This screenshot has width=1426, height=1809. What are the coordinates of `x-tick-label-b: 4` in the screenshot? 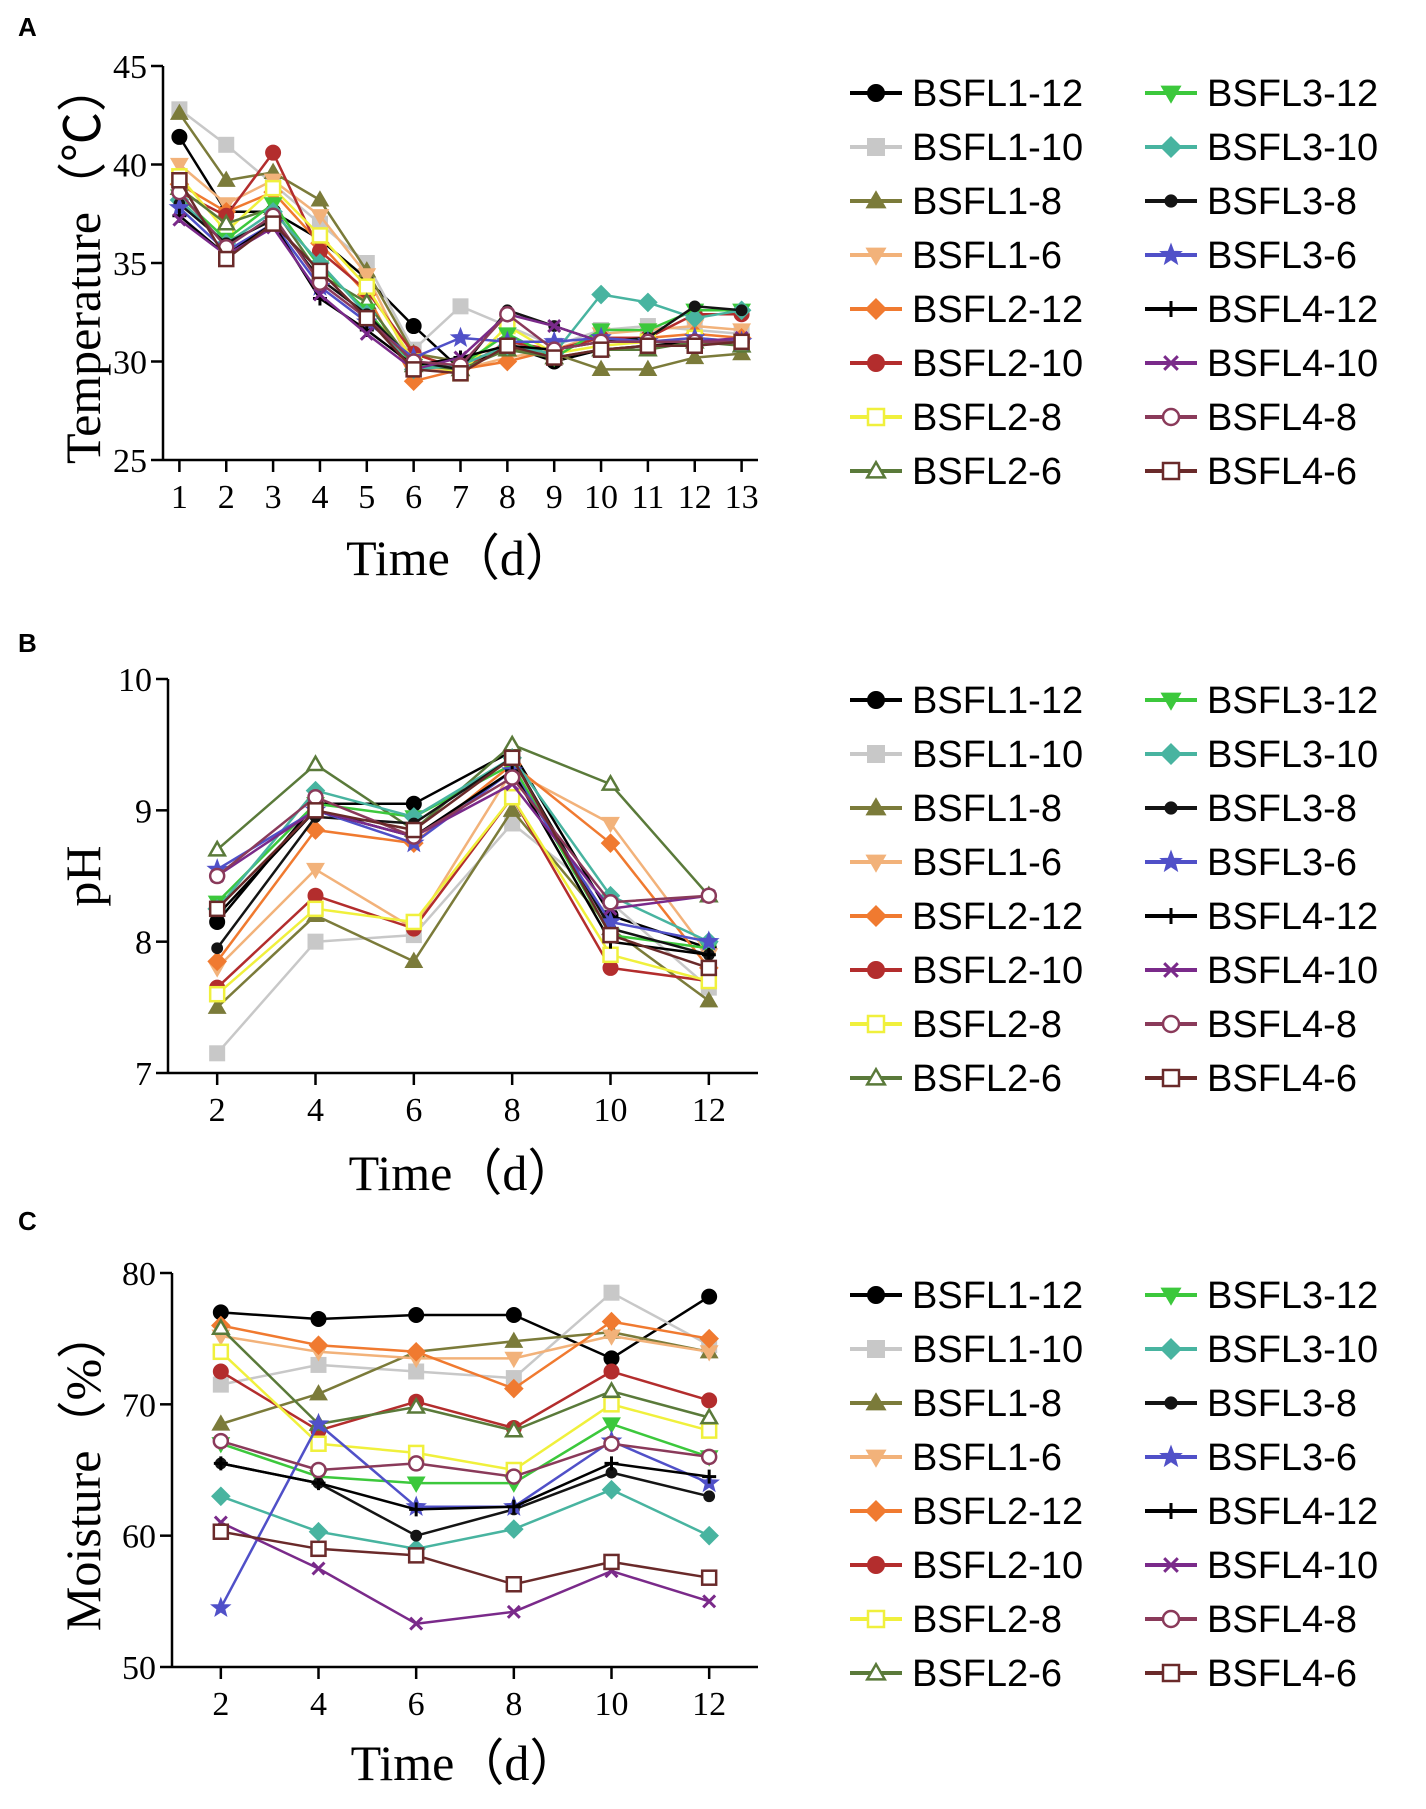 It's located at (315, 1110).